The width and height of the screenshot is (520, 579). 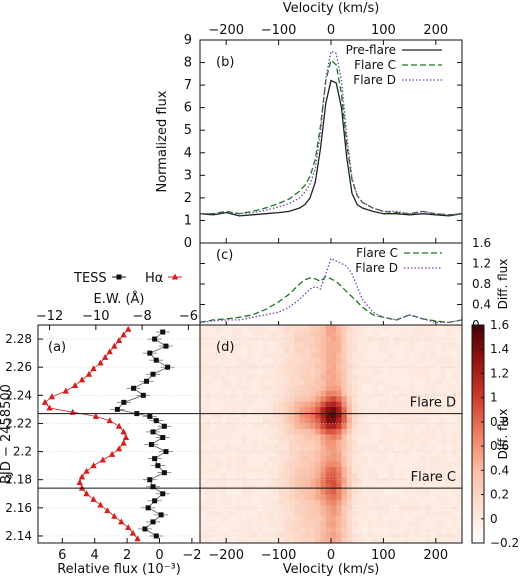 I want to click on colorbar-tick-label: 1, so click(x=494, y=398).